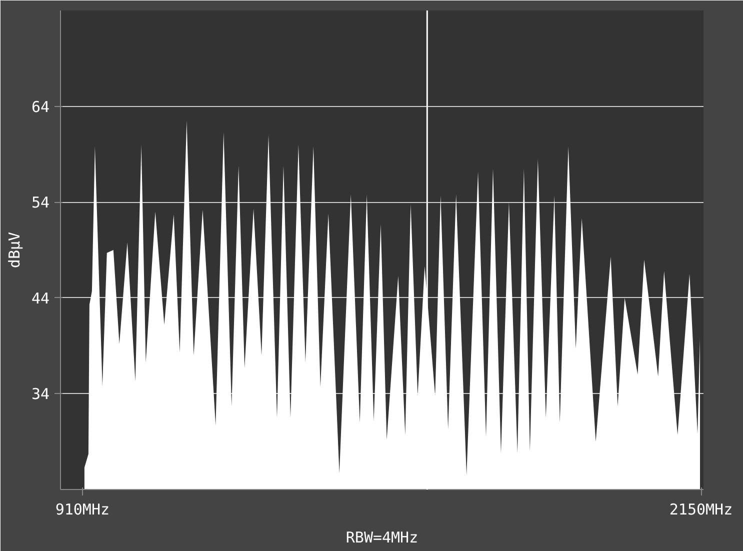 This screenshot has width=743, height=551. I want to click on y-tick-label: 44, so click(40, 298).